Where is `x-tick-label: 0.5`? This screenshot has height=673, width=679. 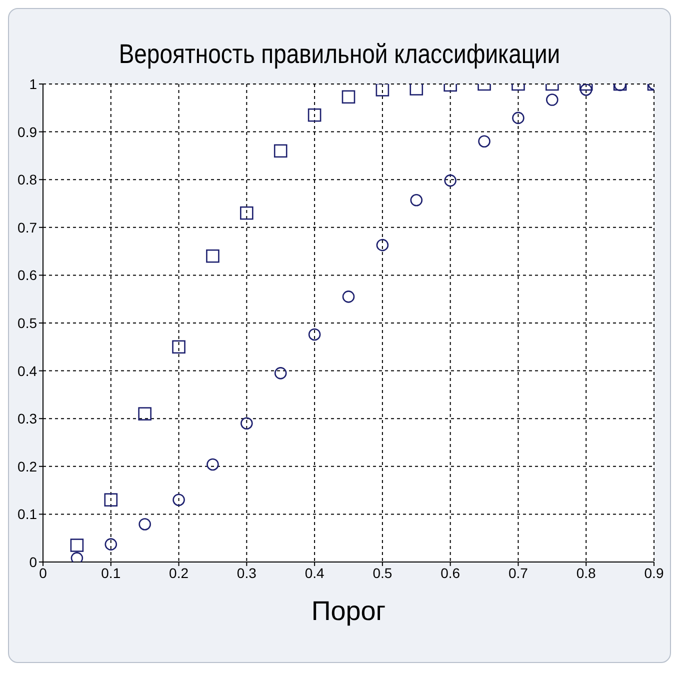 x-tick-label: 0.5 is located at coordinates (382, 572).